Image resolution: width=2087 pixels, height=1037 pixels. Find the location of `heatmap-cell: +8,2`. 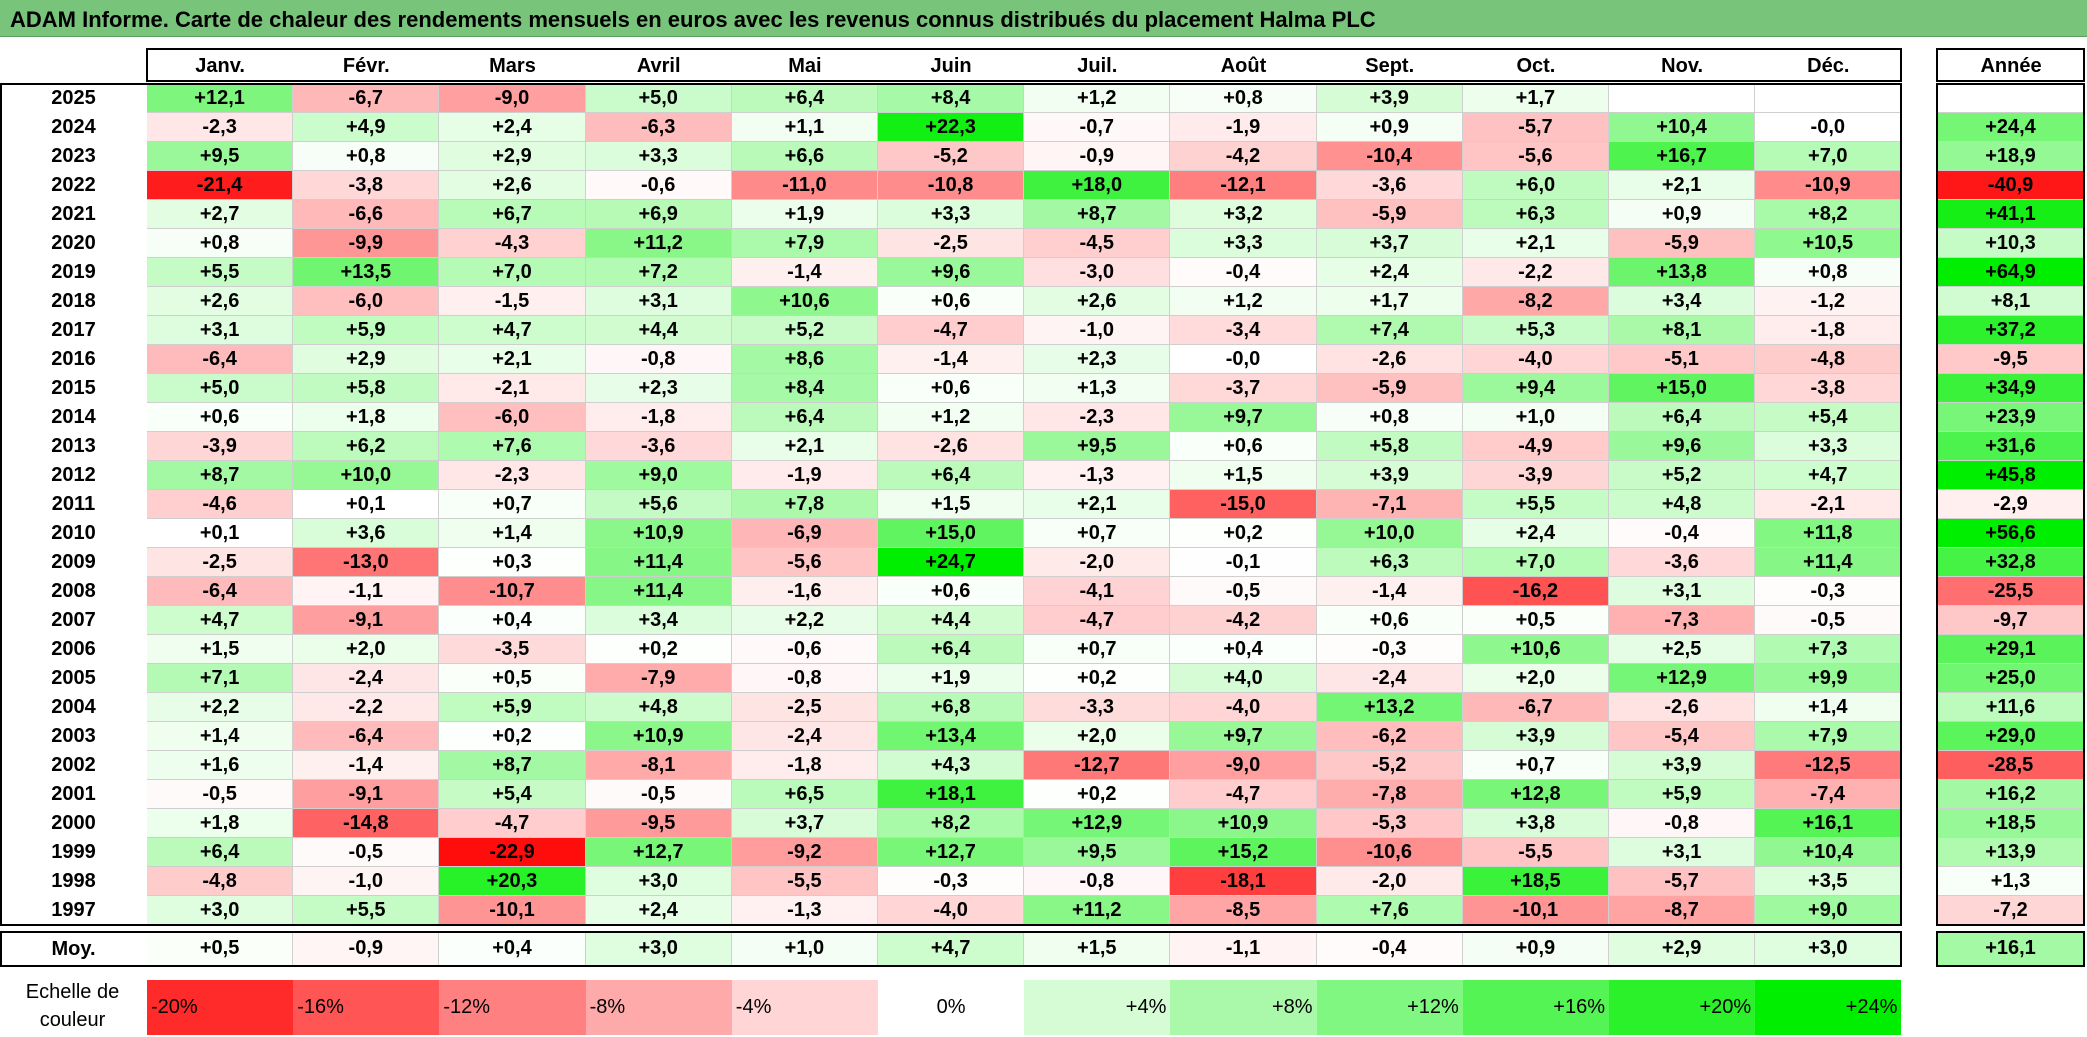

heatmap-cell: +8,2 is located at coordinates (1828, 214).